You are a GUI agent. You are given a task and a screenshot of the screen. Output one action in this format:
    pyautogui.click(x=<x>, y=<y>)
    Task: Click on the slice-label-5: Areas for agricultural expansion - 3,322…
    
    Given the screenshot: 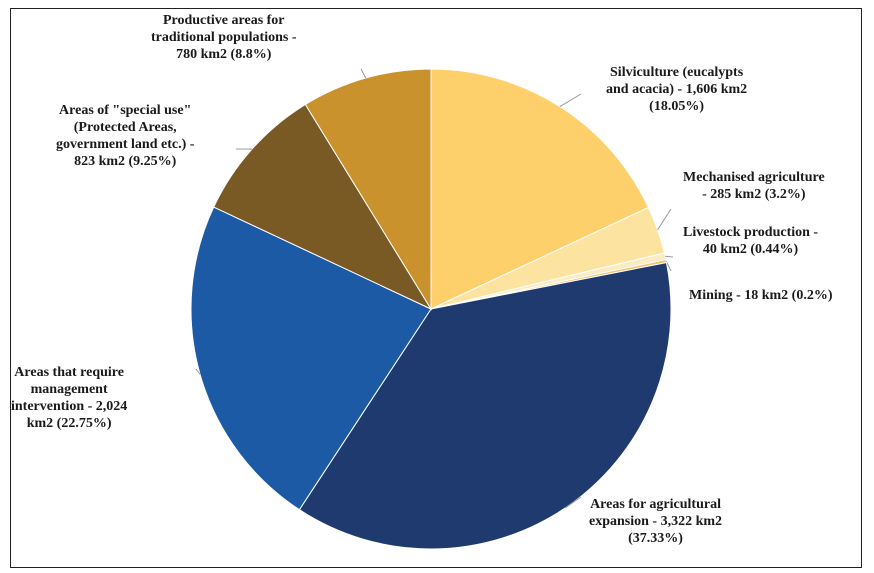 What is the action you would take?
    pyautogui.click(x=656, y=521)
    